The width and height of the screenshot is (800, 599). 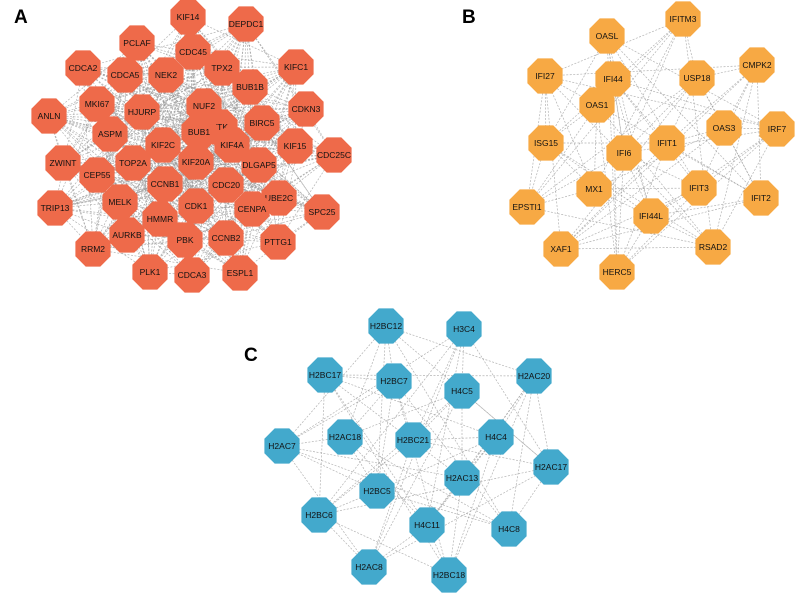 What do you see at coordinates (449, 575) in the screenshot?
I see `node-label: H2BC18` at bounding box center [449, 575].